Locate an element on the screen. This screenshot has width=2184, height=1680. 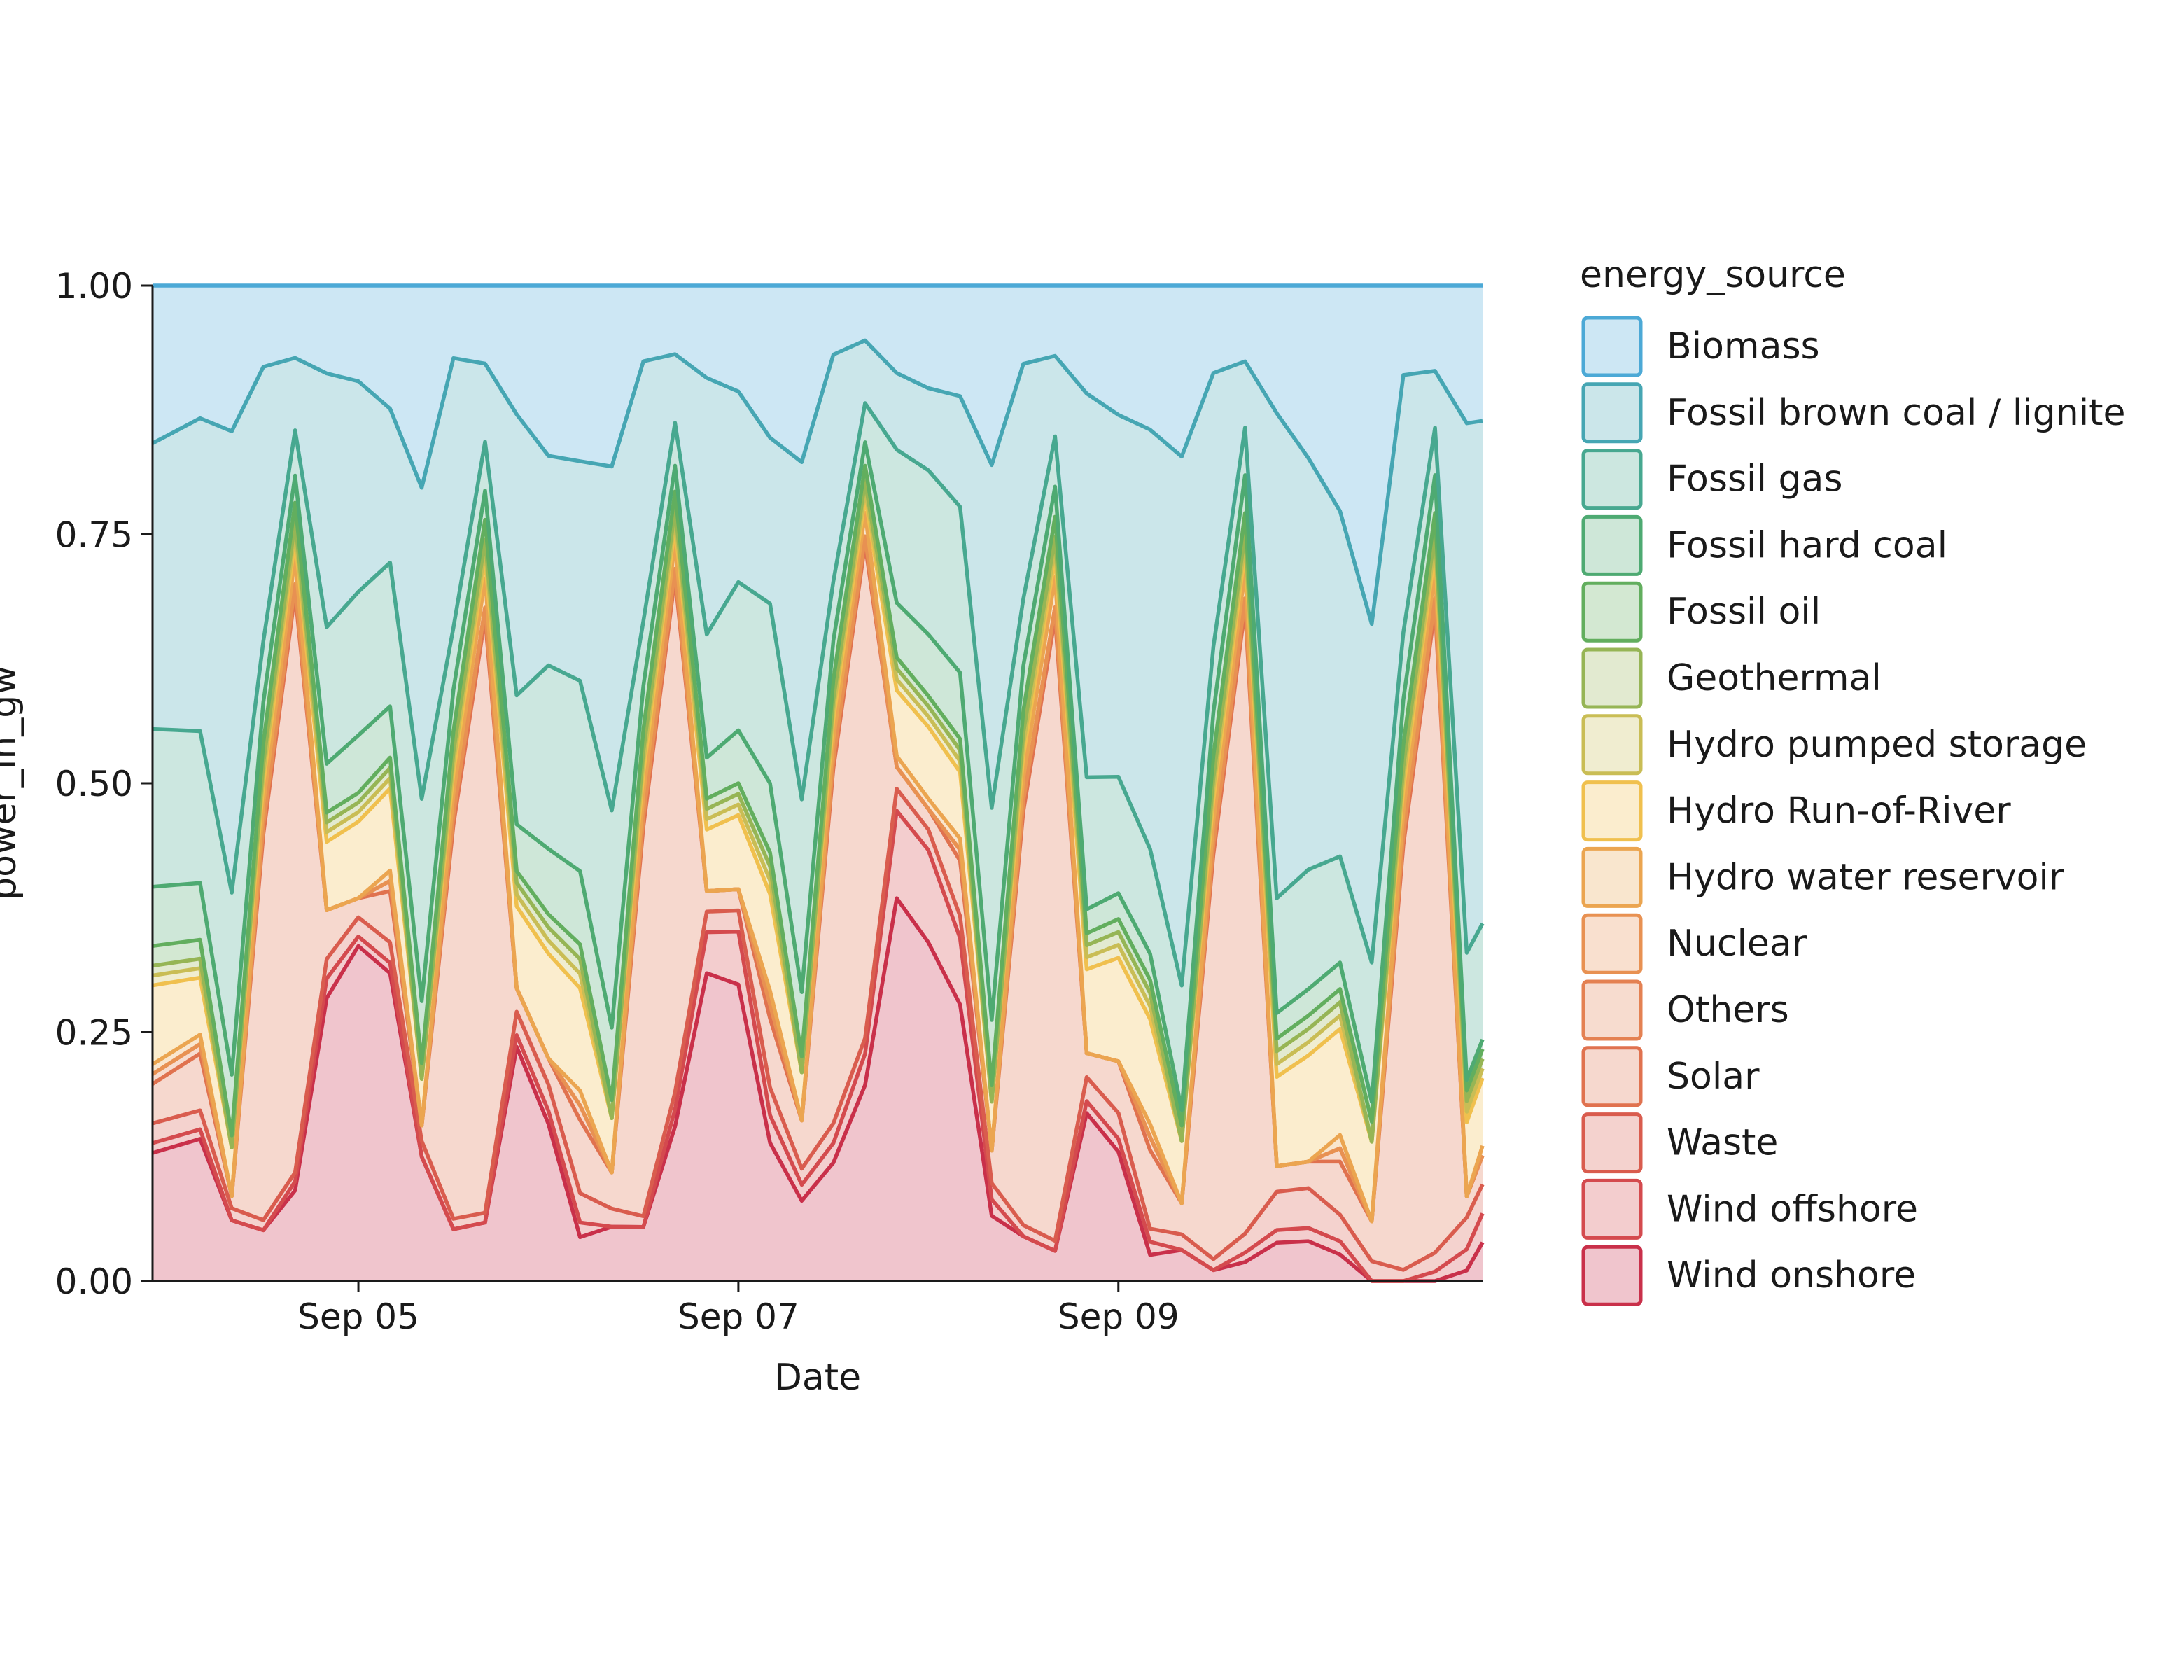
y-tick-label: 0.25 is located at coordinates (94, 1033).